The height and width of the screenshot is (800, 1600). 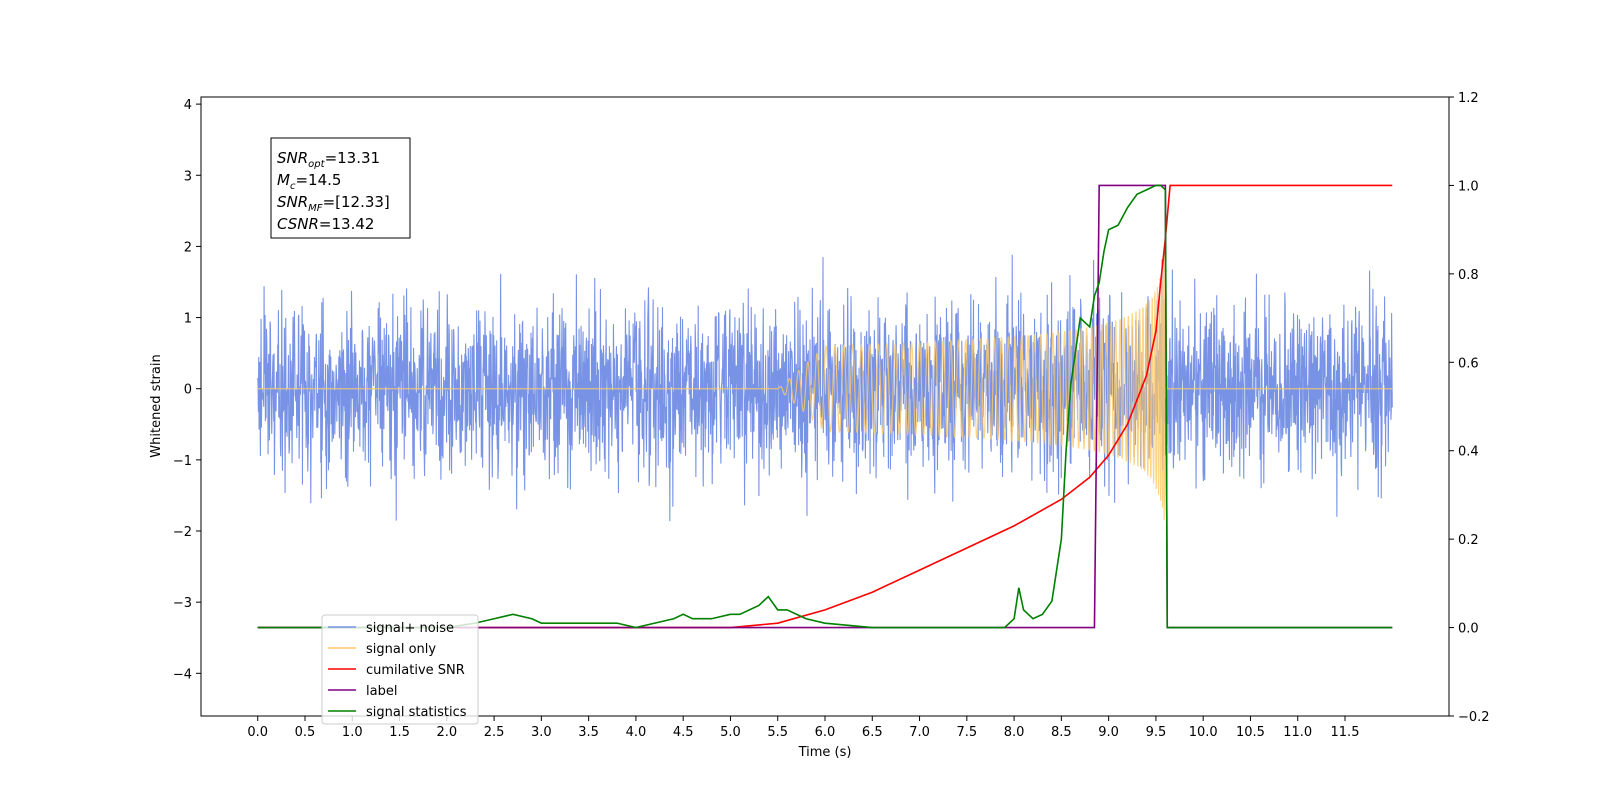 What do you see at coordinates (1468, 186) in the screenshot?
I see `right-y-tick-label: 1.0` at bounding box center [1468, 186].